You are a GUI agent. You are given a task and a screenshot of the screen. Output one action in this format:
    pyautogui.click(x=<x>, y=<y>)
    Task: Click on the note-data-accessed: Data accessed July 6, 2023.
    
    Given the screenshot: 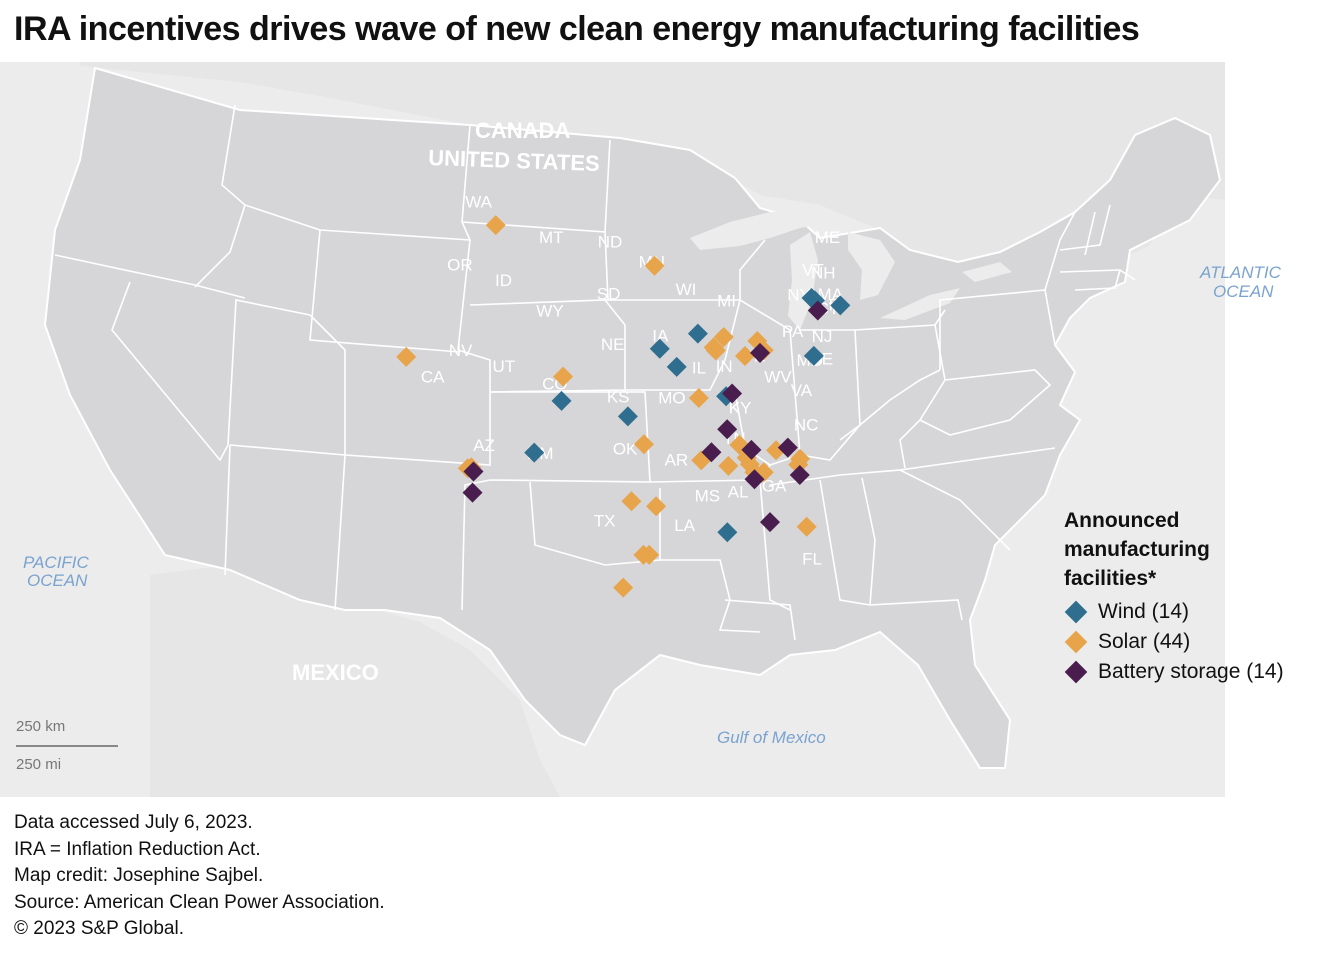 What is the action you would take?
    pyautogui.click(x=133, y=822)
    